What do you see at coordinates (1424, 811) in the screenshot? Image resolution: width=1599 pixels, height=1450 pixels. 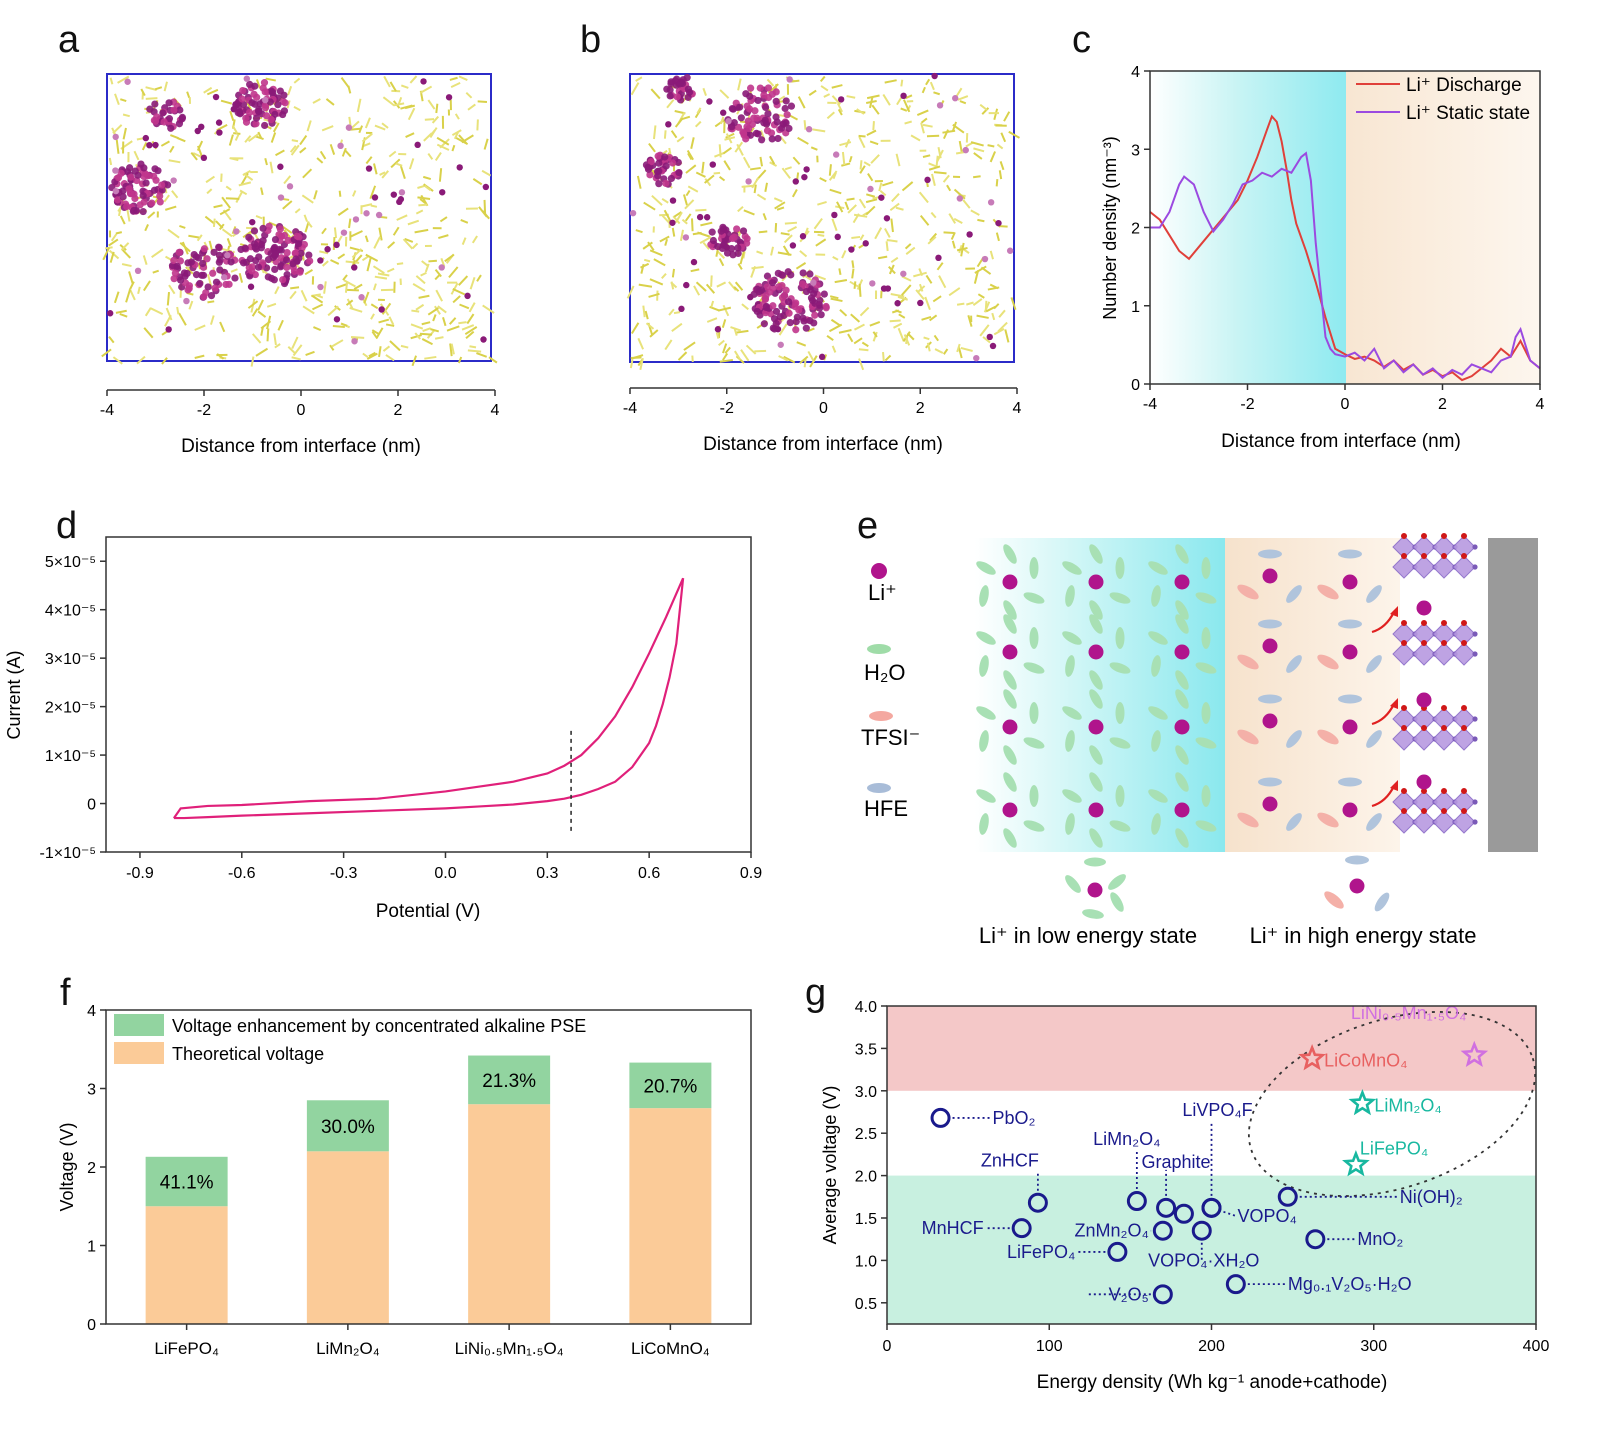 I see `oxygen-atom` at bounding box center [1424, 811].